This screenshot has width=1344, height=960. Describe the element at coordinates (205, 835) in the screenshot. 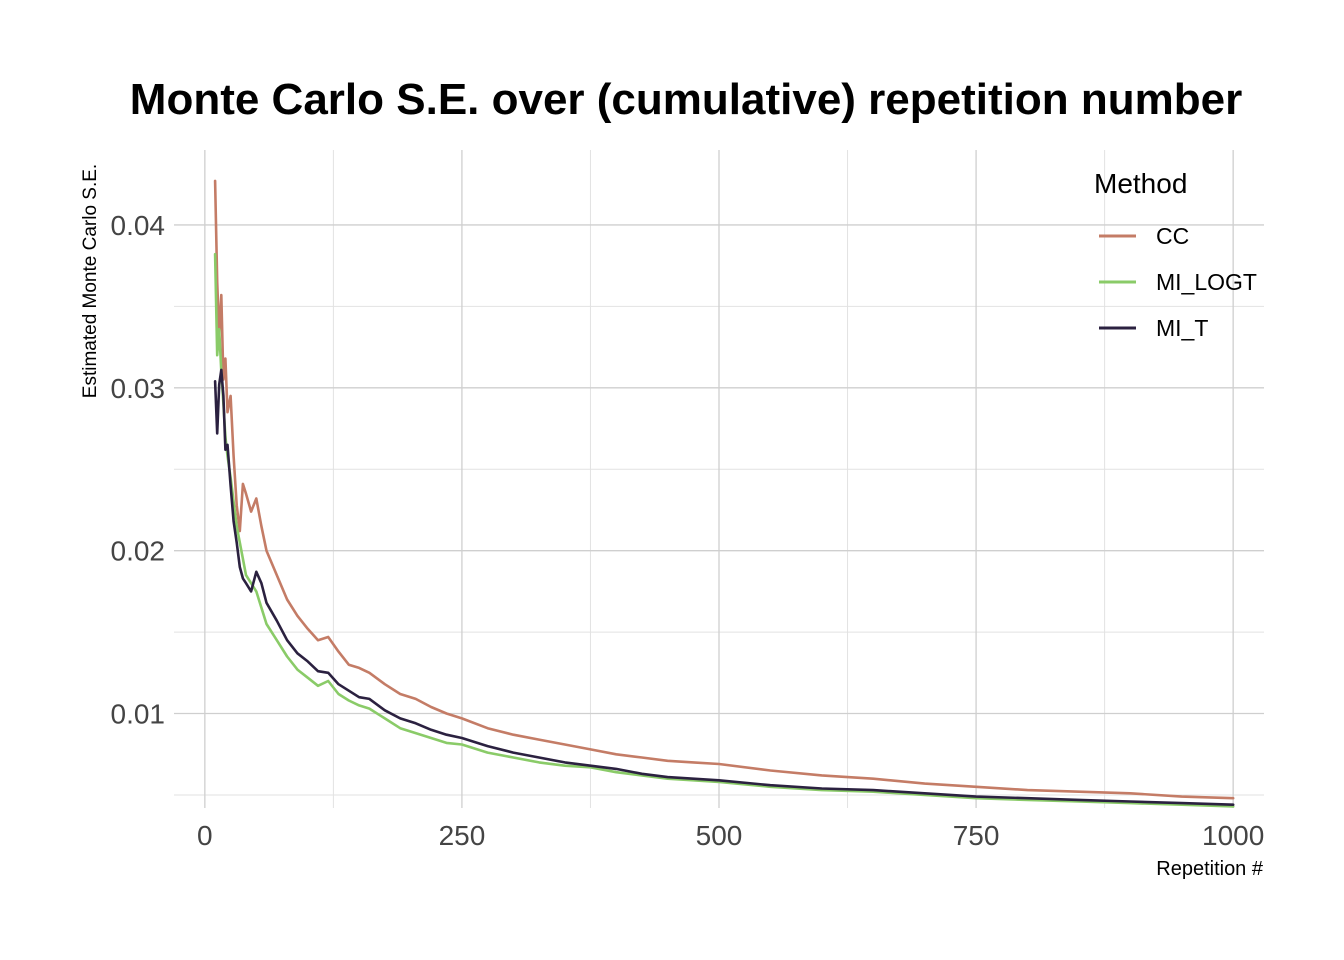

I see `x-tick-label: 0` at that location.